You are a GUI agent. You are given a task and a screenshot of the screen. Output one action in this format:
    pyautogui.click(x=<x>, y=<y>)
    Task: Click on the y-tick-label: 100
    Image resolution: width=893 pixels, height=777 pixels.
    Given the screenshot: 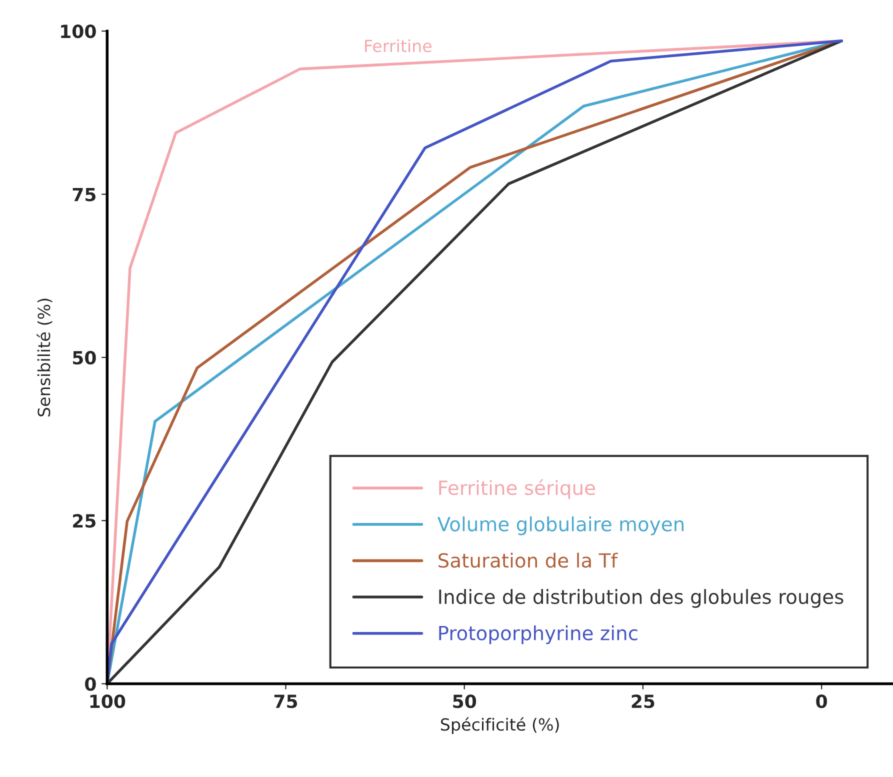 What is the action you would take?
    pyautogui.click(x=78, y=31)
    